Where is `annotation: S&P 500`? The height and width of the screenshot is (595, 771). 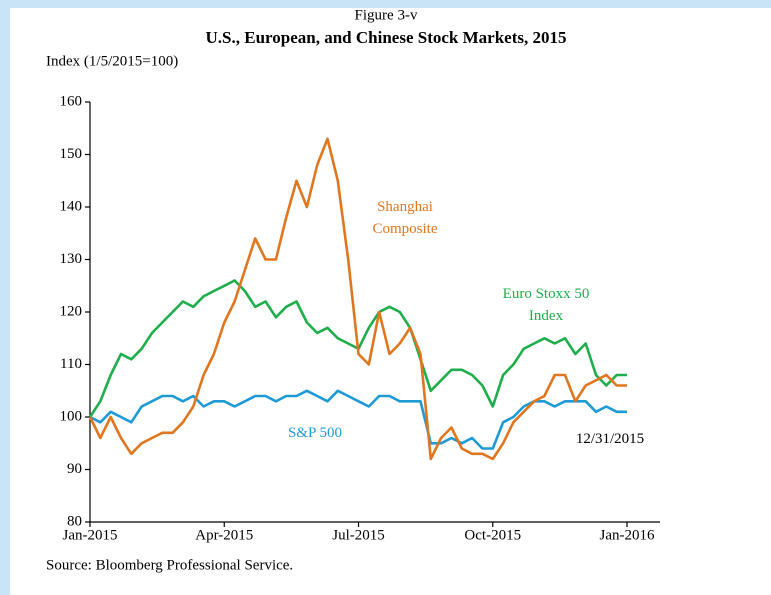 annotation: S&P 500 is located at coordinates (315, 433).